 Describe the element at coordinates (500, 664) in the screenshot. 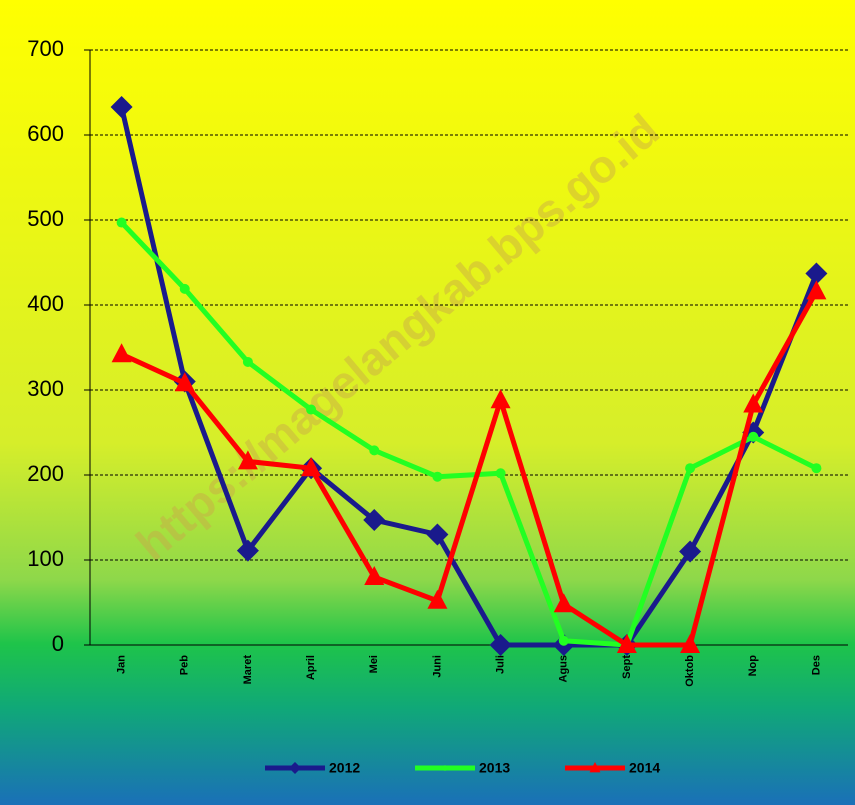

I see `x-tick-label: Juli` at that location.